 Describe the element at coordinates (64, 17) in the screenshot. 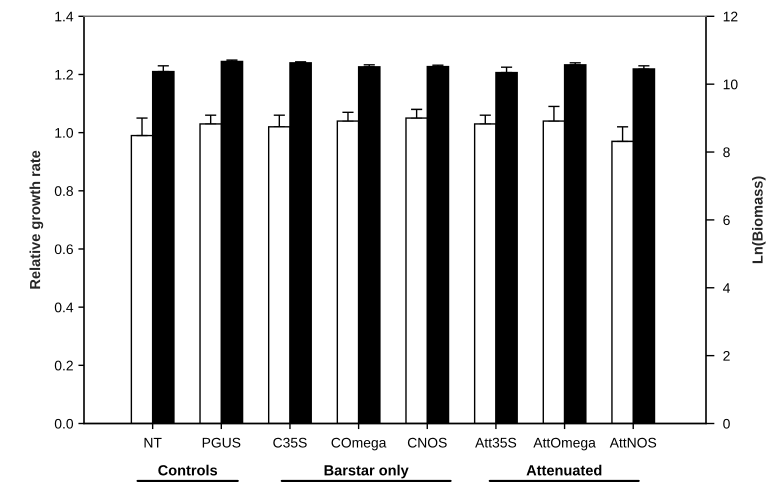

I see `y-tick-label: 1.4` at that location.